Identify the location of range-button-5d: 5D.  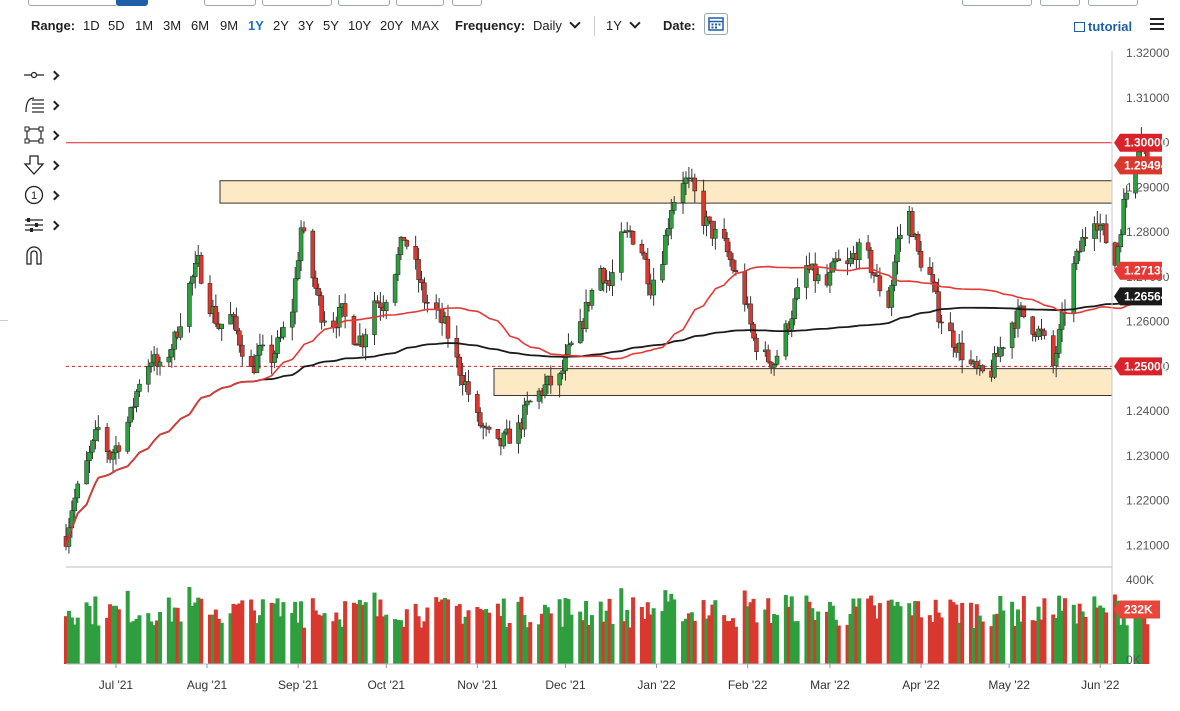
(116, 25).